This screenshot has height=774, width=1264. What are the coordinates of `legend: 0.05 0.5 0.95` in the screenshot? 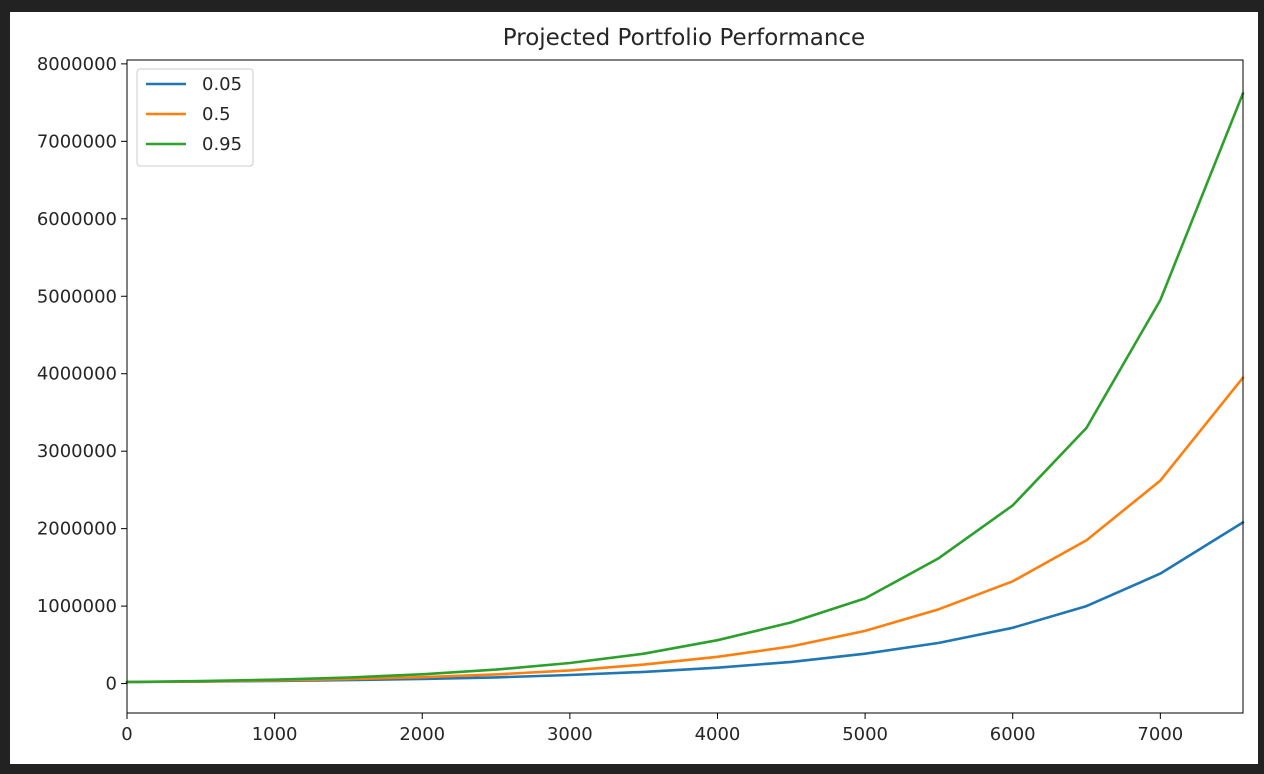 It's located at (195, 117).